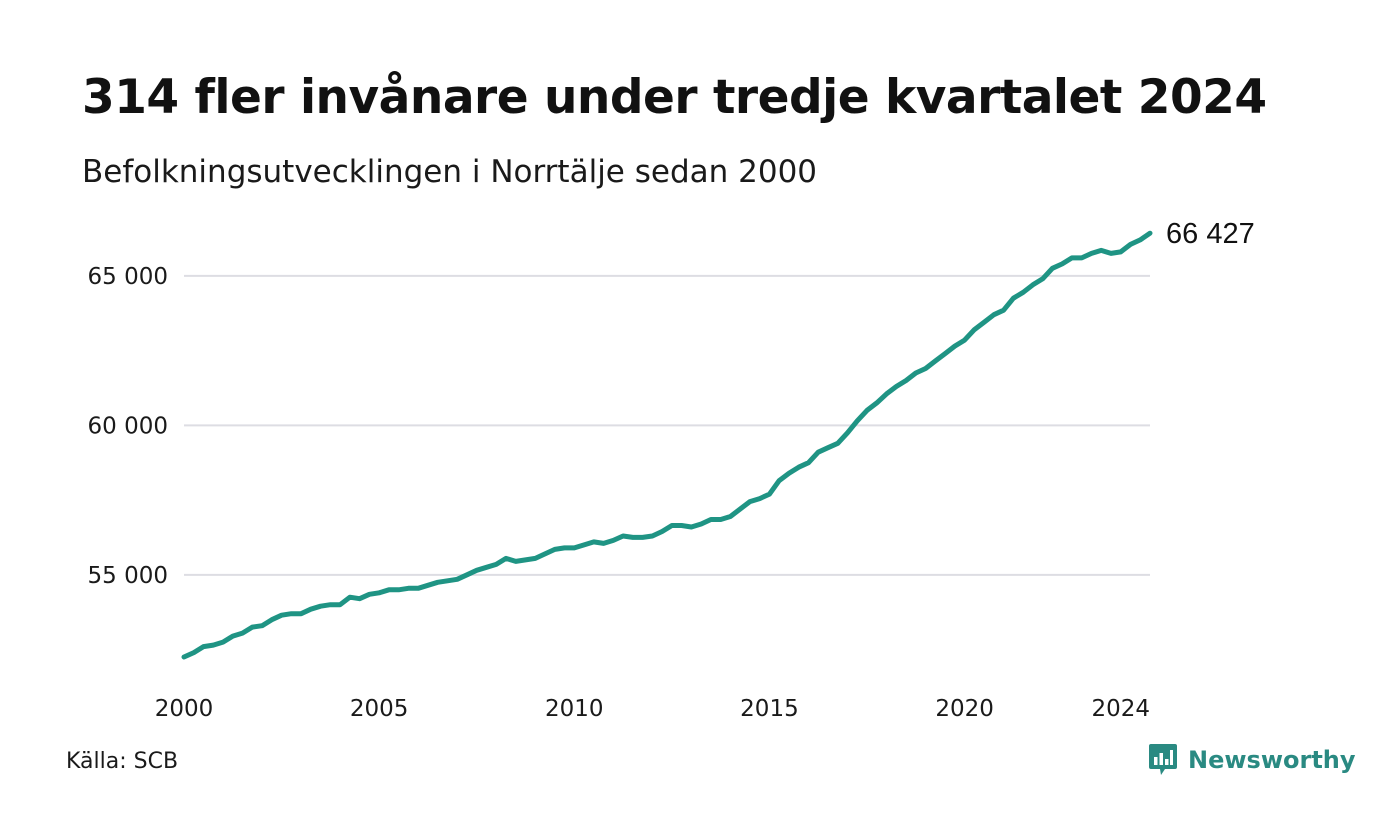  I want to click on source-note: Källa: SCB, so click(122, 761).